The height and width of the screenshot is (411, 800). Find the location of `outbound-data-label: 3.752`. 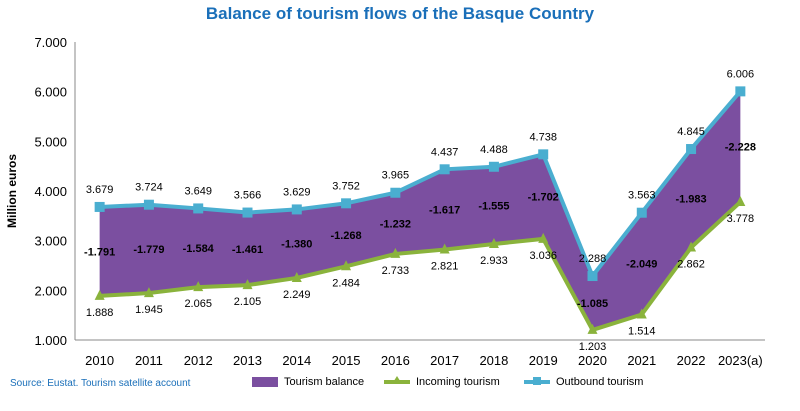

outbound-data-label: 3.752 is located at coordinates (346, 186).